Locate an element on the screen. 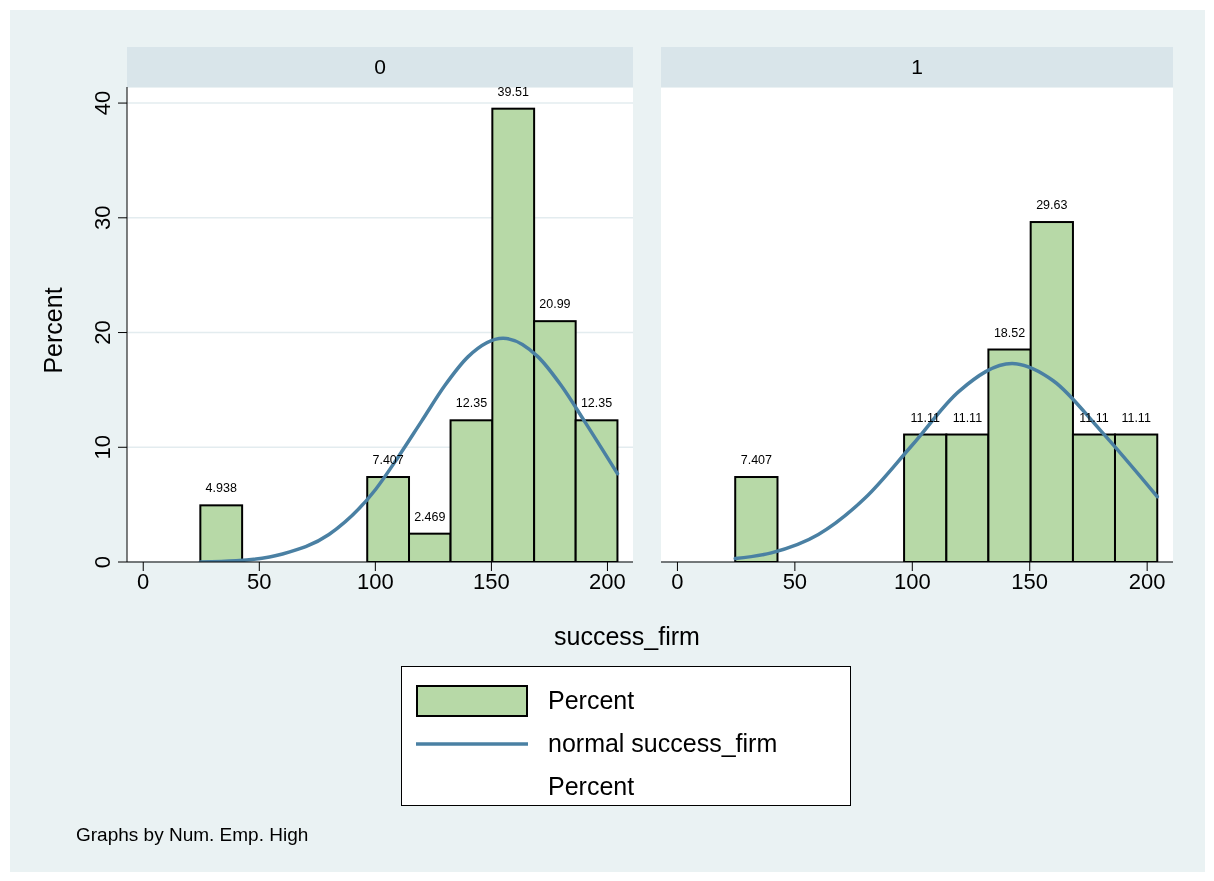 The width and height of the screenshot is (1214, 881). text: Percent is located at coordinates (591, 786).